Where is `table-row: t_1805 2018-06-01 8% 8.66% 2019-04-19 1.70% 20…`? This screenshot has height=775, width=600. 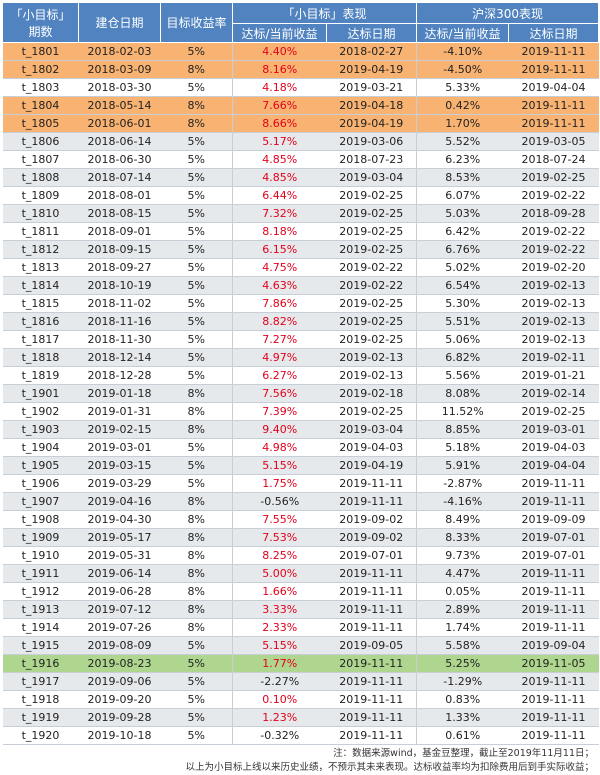
table-row: t_1805 2018-06-01 8% 8.66% 2019-04-19 1.70% 20… is located at coordinates (300, 123).